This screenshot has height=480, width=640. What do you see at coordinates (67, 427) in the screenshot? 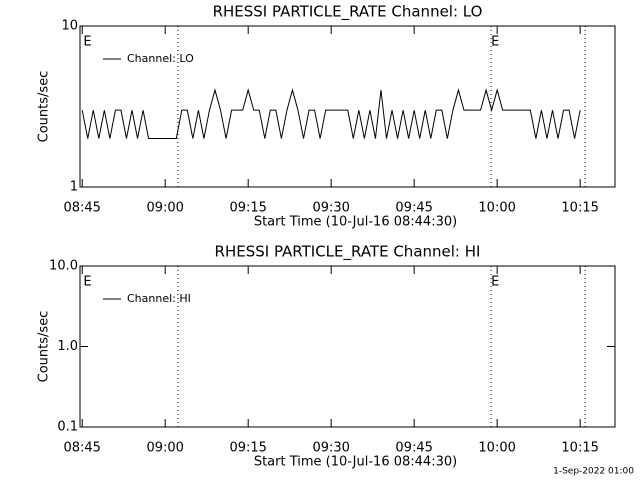
I see `y-tick-label: 0.1` at bounding box center [67, 427].